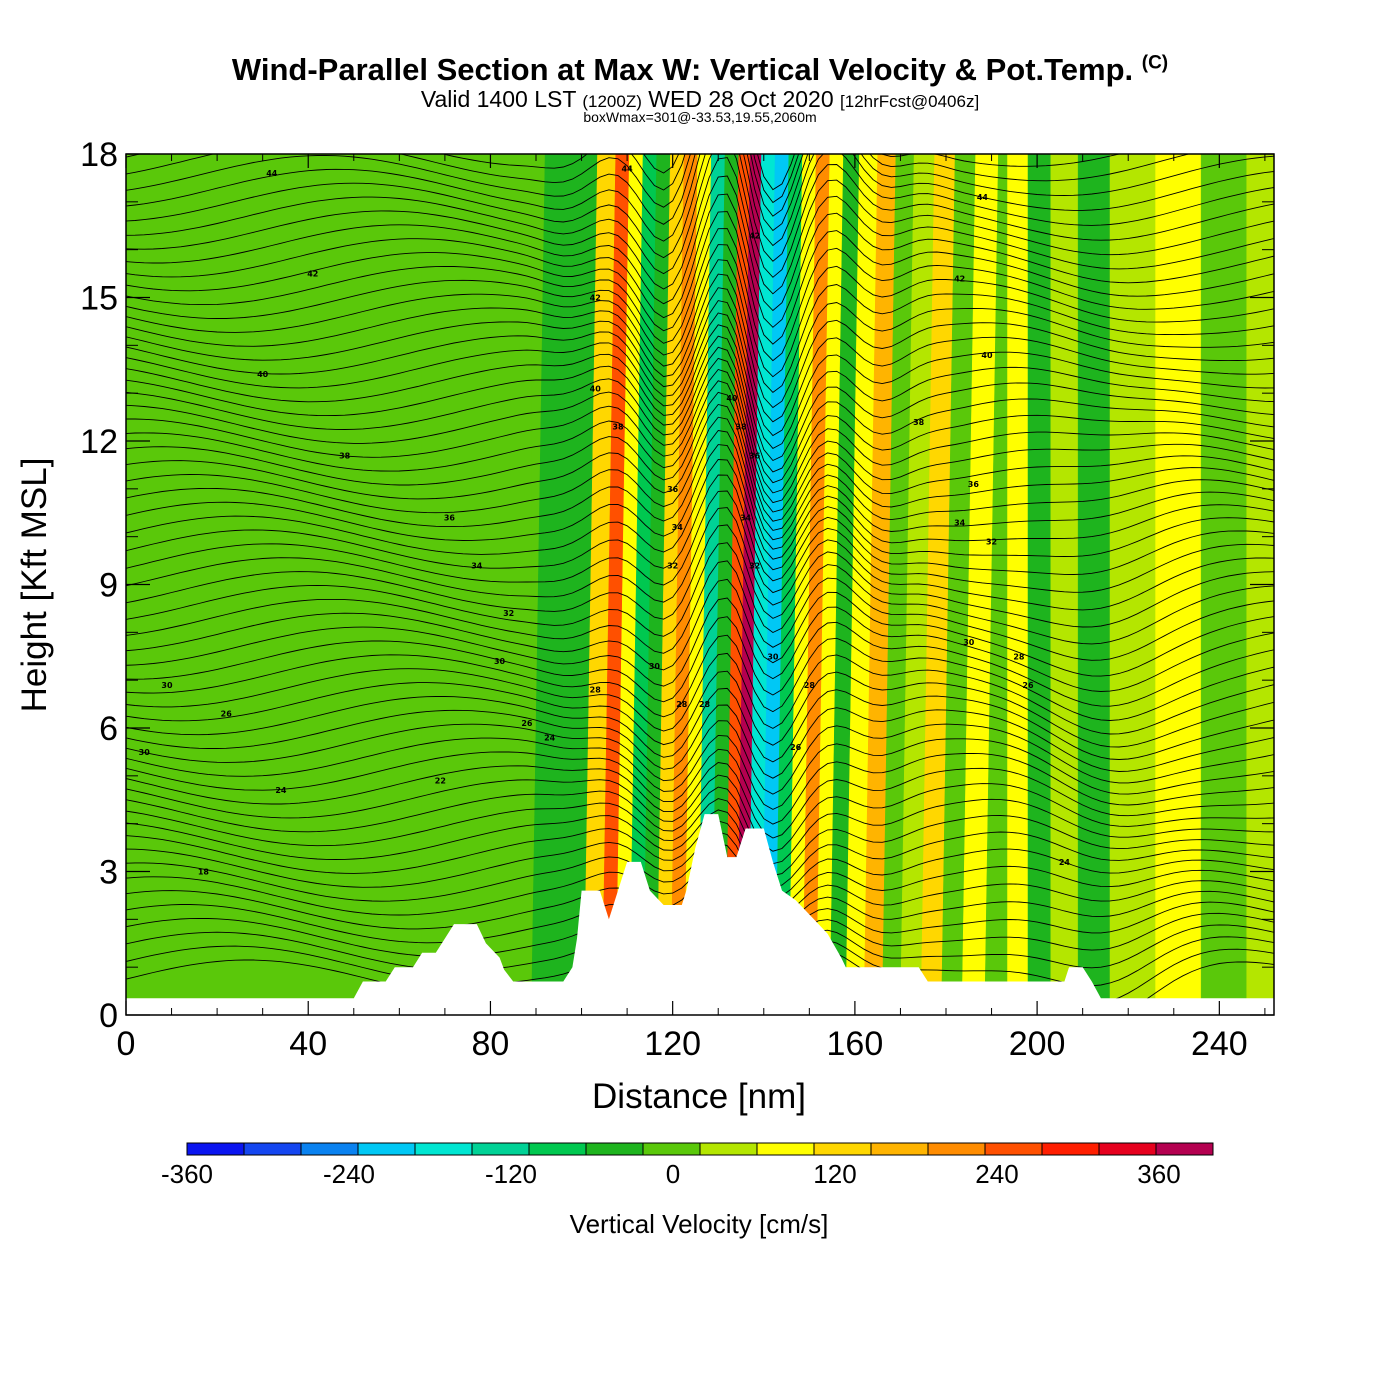 Image resolution: width=1400 pixels, height=1400 pixels. I want to click on valid-date: WED 28 Oct 2020, so click(741, 99).